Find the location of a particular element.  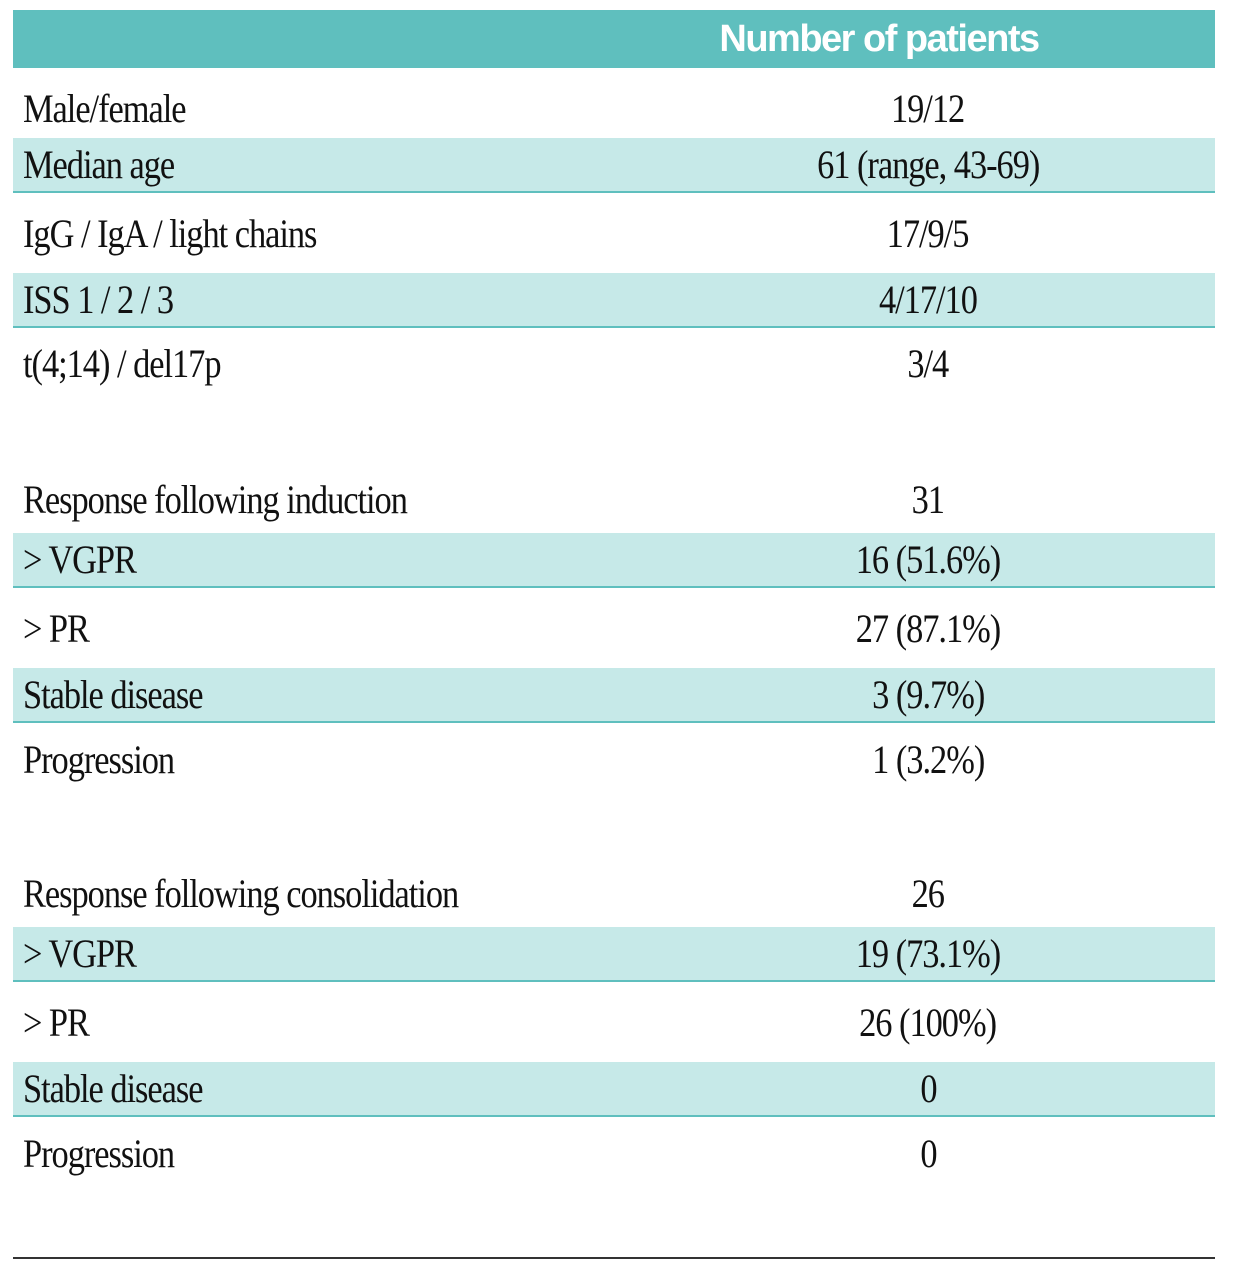

row-value: 4/17/10 is located at coordinates (928, 299).